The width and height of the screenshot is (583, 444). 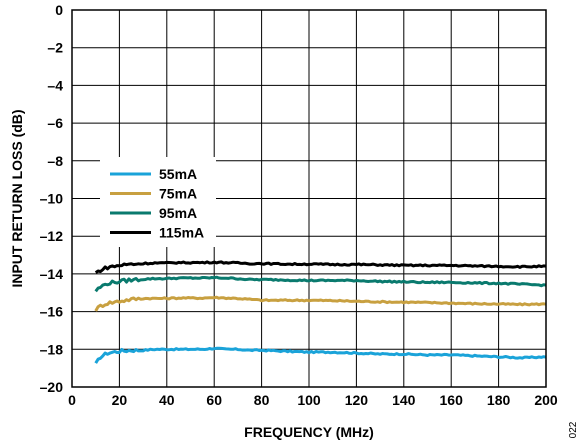 What do you see at coordinates (120, 400) in the screenshot?
I see `x-tick-label: 20` at bounding box center [120, 400].